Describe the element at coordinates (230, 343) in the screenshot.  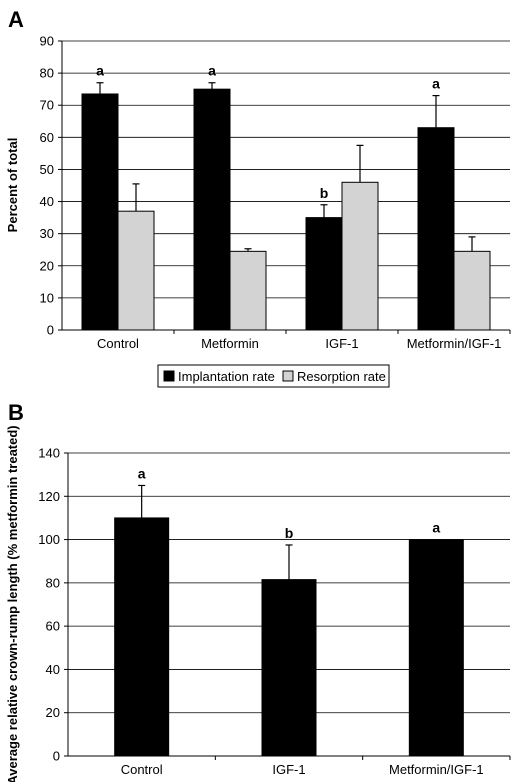
I see `x-tick-label: Metformin` at that location.